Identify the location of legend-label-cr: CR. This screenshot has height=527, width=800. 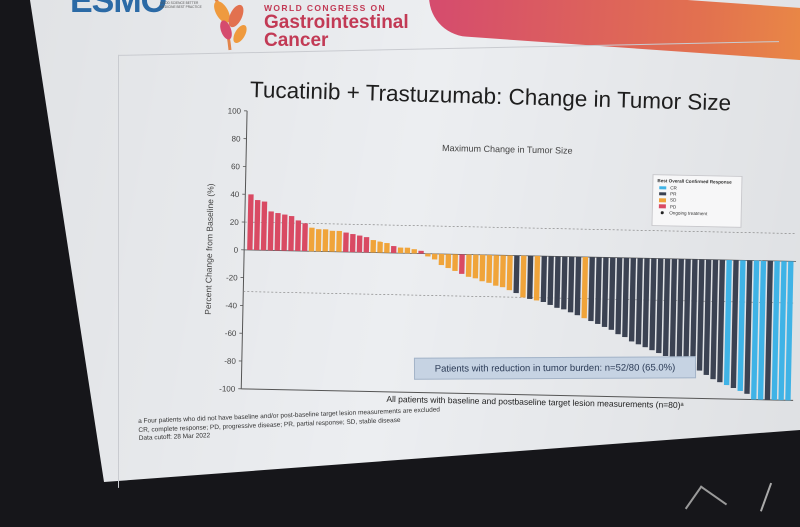
(673, 187).